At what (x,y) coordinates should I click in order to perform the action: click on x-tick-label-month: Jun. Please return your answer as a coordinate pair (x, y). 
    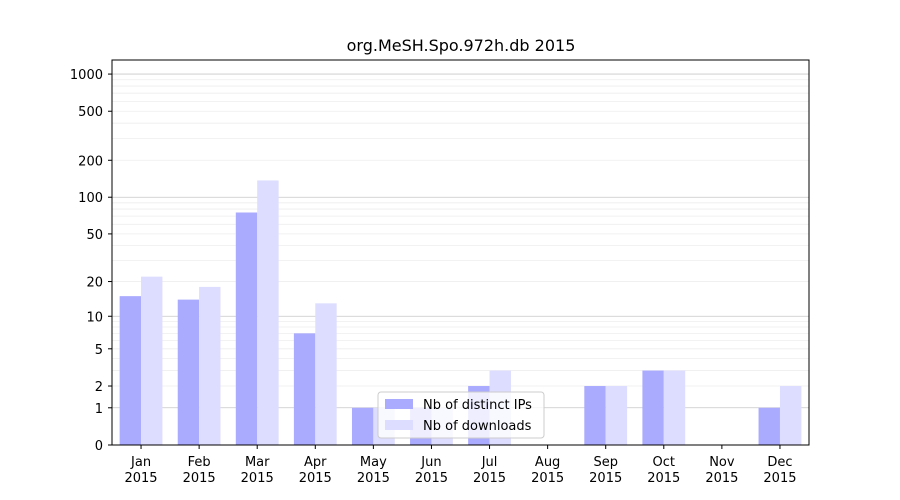
    Looking at the image, I should click on (430, 462).